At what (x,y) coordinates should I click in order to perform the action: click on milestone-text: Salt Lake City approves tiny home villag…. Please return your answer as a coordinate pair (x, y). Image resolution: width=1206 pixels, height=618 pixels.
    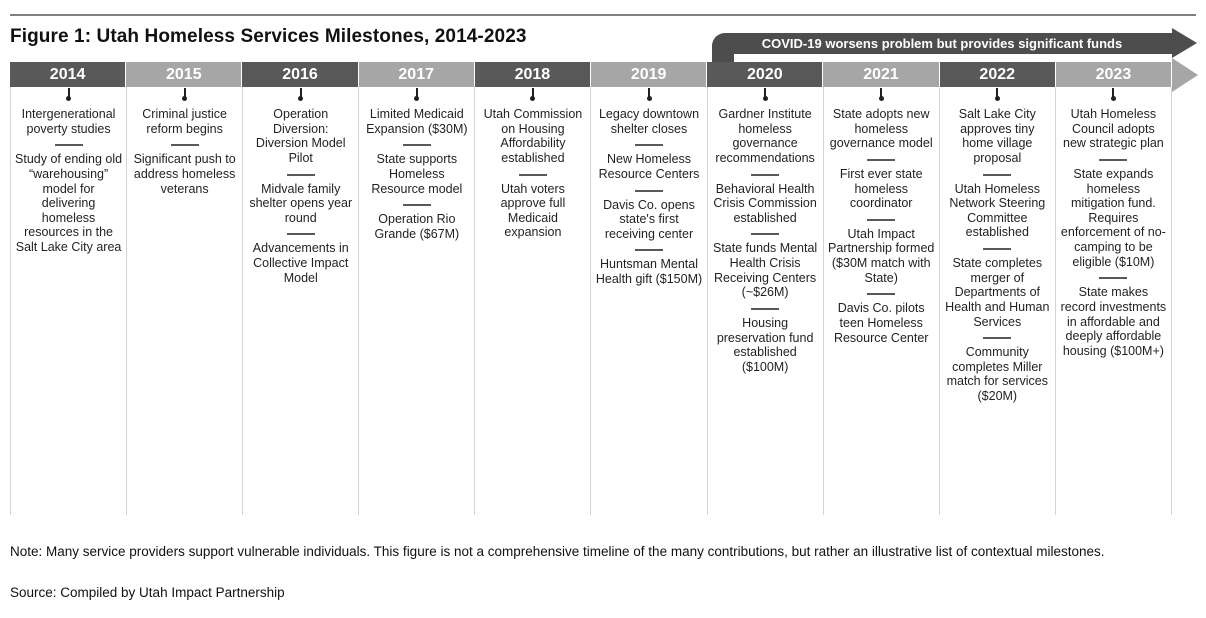
    Looking at the image, I should click on (997, 136).